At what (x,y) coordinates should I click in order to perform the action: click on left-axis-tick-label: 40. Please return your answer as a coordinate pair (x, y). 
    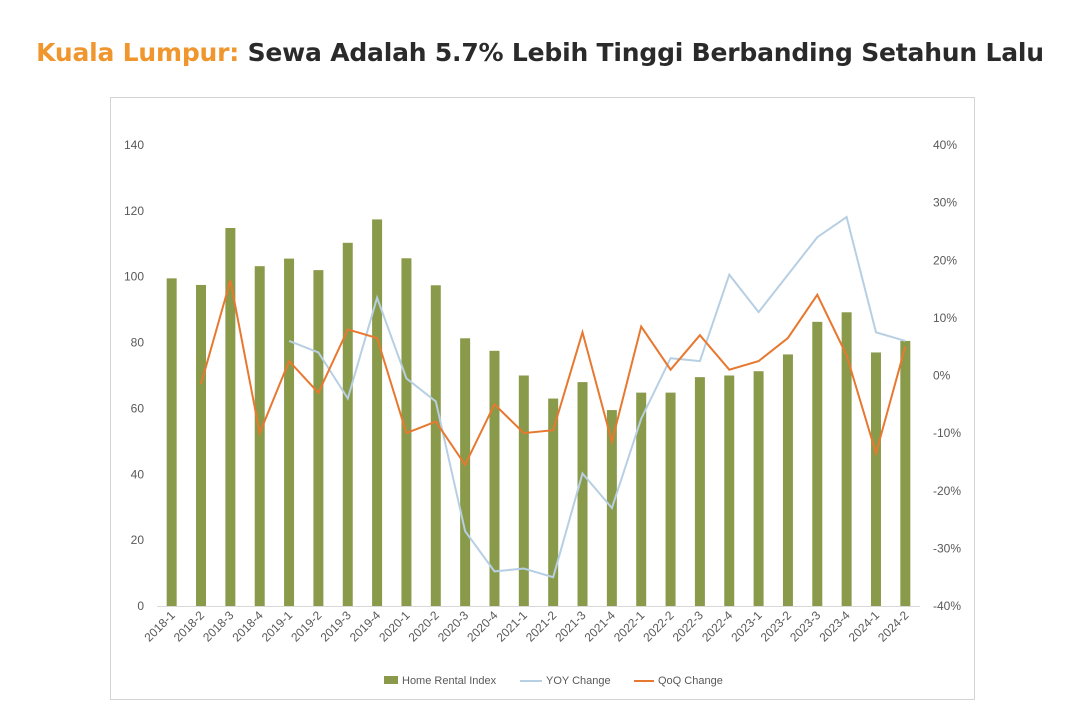
    Looking at the image, I should click on (138, 474).